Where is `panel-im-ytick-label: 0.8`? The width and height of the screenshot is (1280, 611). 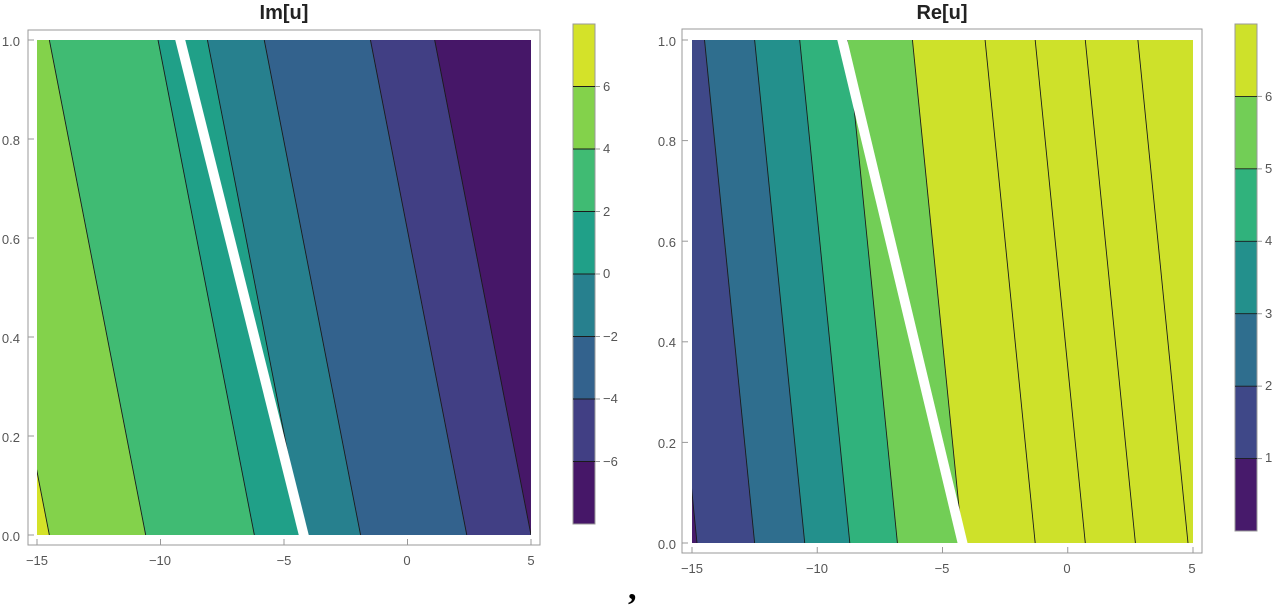 panel-im-ytick-label: 0.8 is located at coordinates (11, 140).